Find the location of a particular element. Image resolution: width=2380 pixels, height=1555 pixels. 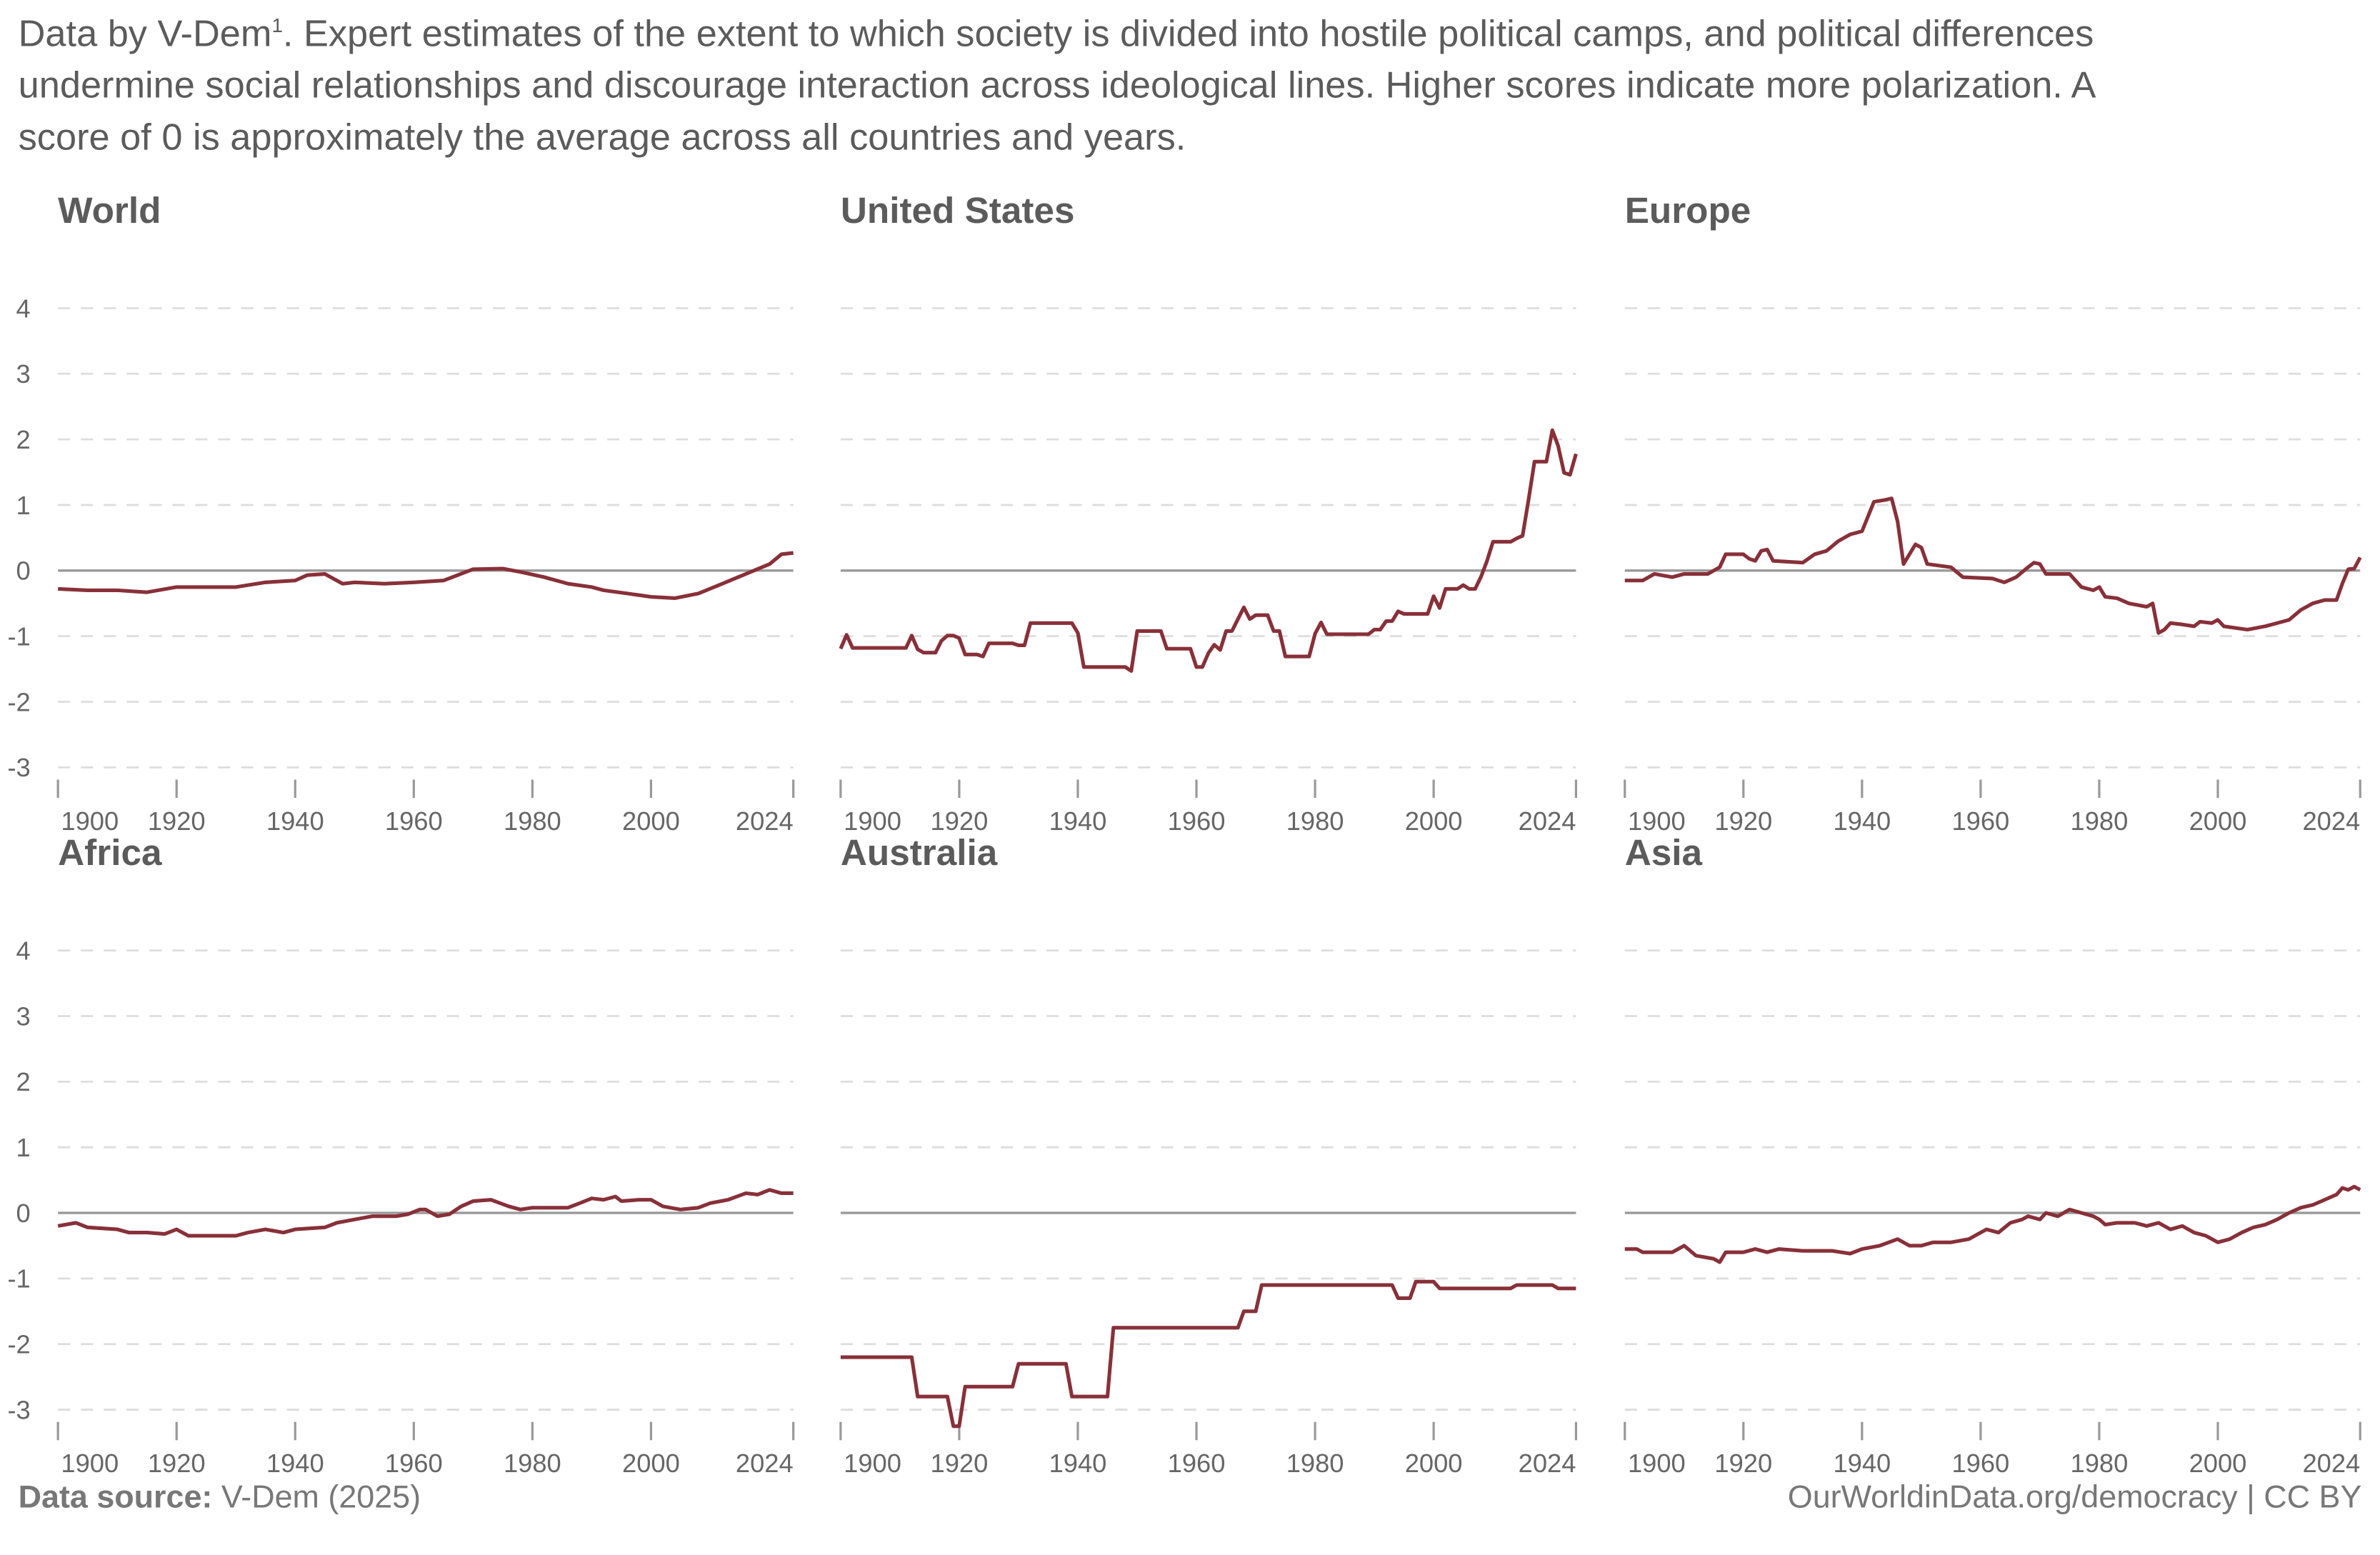

panel-title: Australia is located at coordinates (919, 853).